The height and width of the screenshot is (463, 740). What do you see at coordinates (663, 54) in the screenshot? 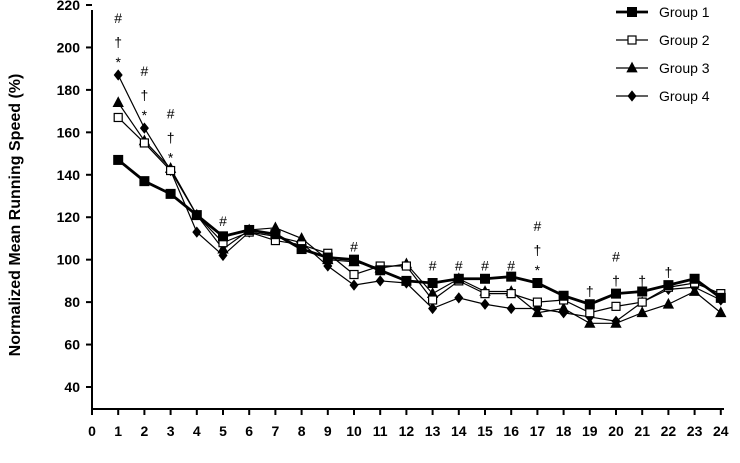
I see `legend: Group 1 Group 2 Group 3 Group 4` at bounding box center [663, 54].